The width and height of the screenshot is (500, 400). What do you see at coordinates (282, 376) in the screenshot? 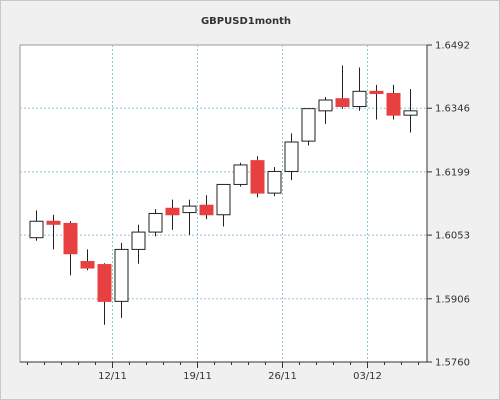
I see `x-tick-label: 26/11` at bounding box center [282, 376].